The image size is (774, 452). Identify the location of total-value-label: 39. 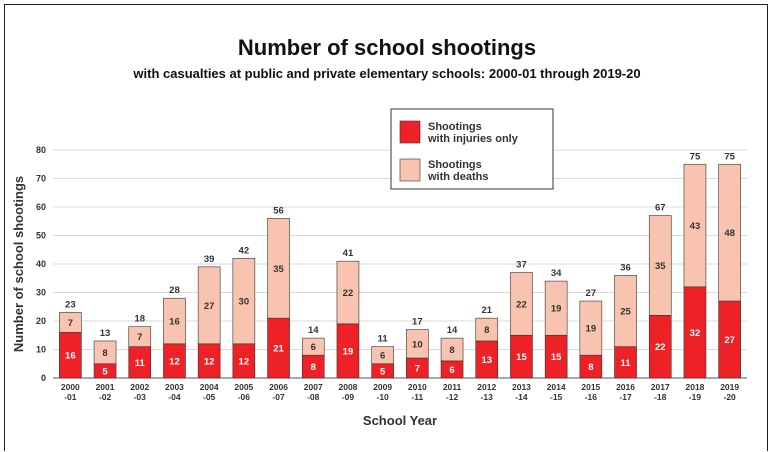
(209, 259).